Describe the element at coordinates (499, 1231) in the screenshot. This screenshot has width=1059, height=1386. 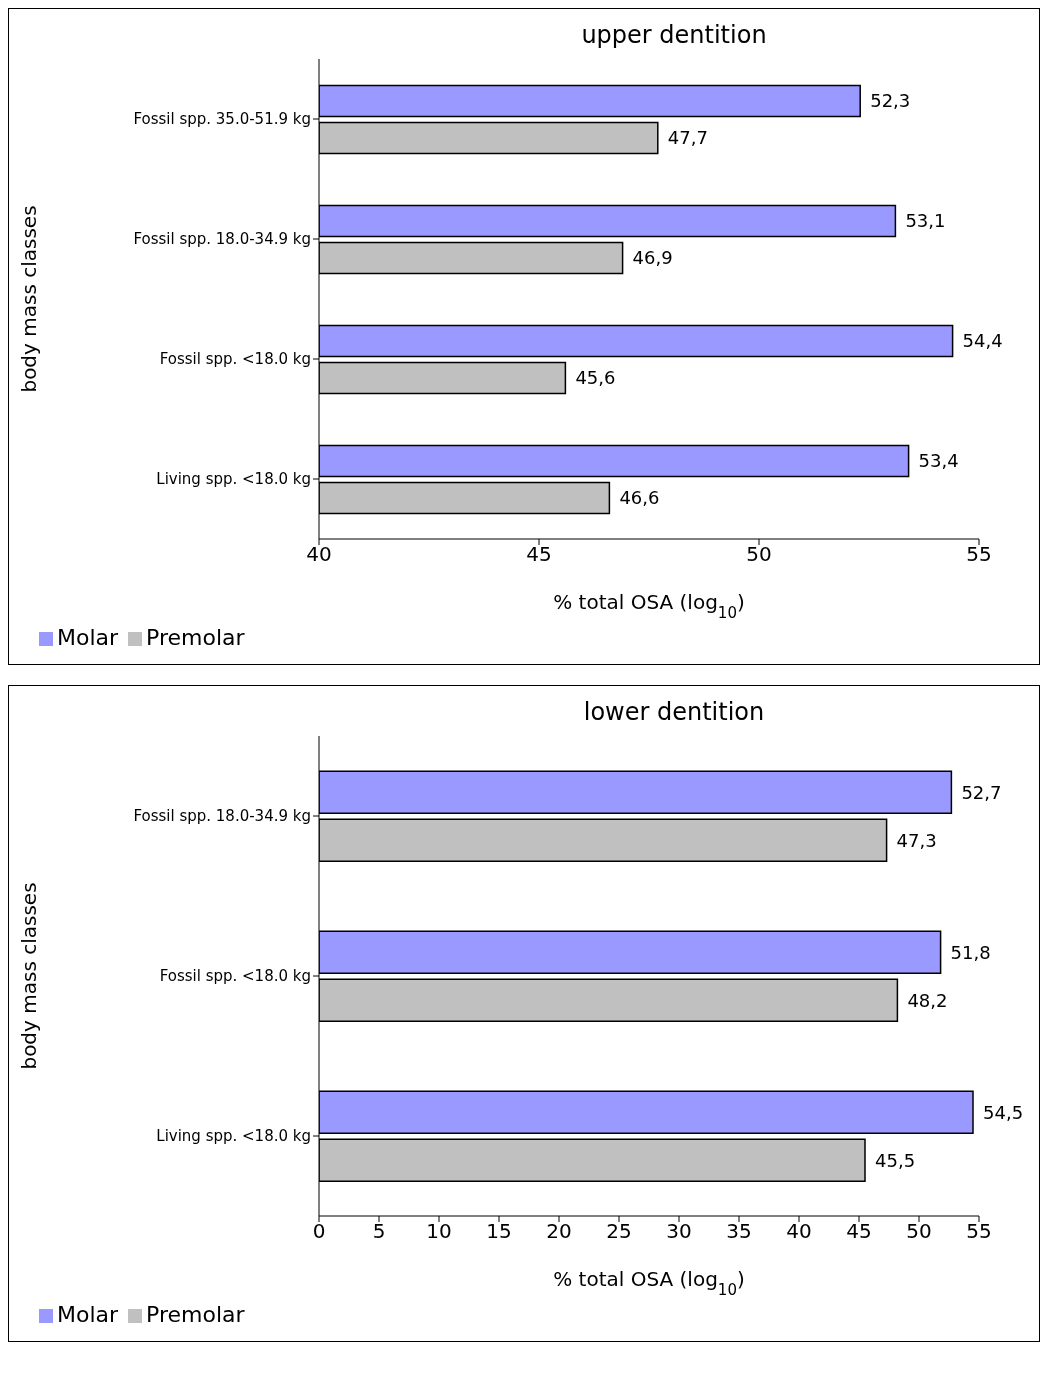
I see `x-tick-label: 15` at that location.